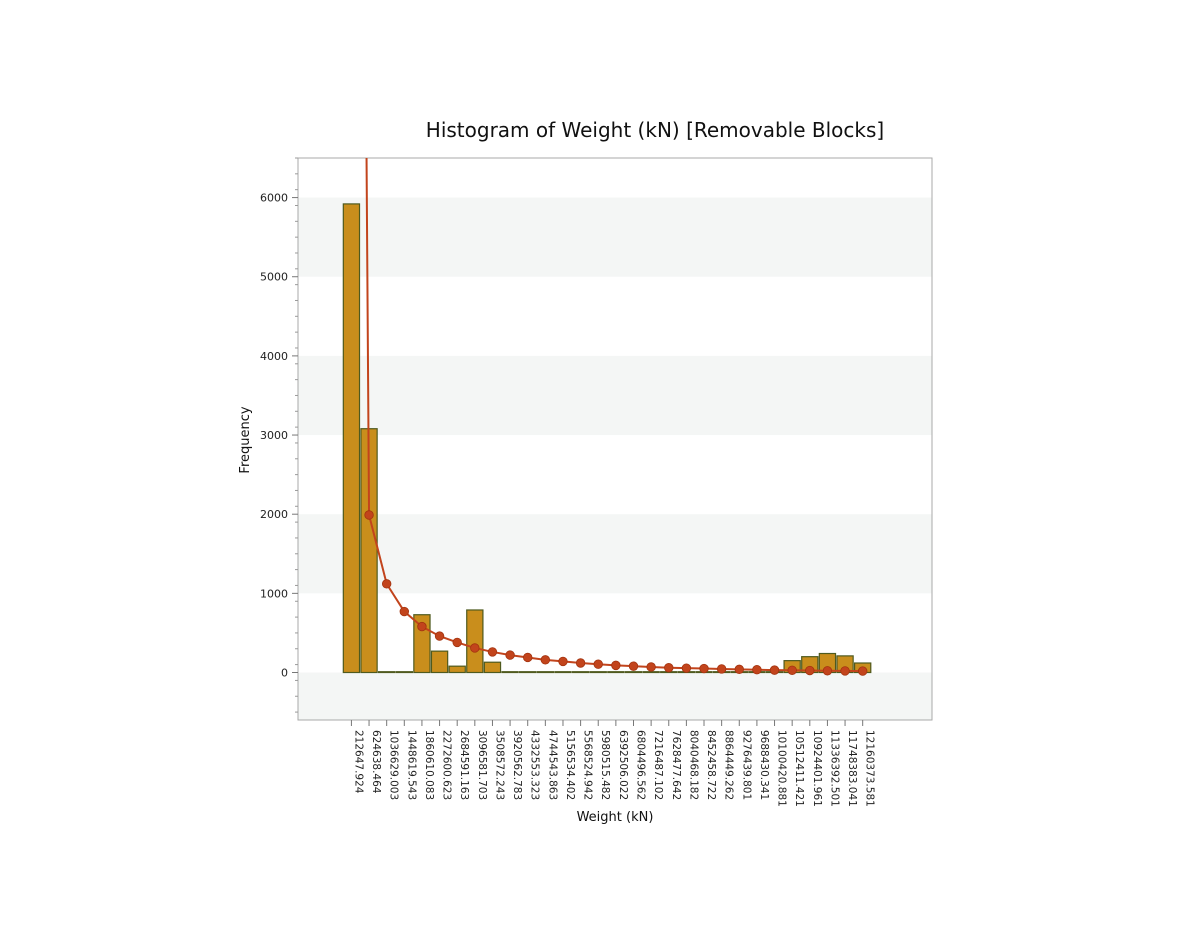 The width and height of the screenshot is (1200, 942). I want to click on x-tick-label: 5980515.482, so click(605, 765).